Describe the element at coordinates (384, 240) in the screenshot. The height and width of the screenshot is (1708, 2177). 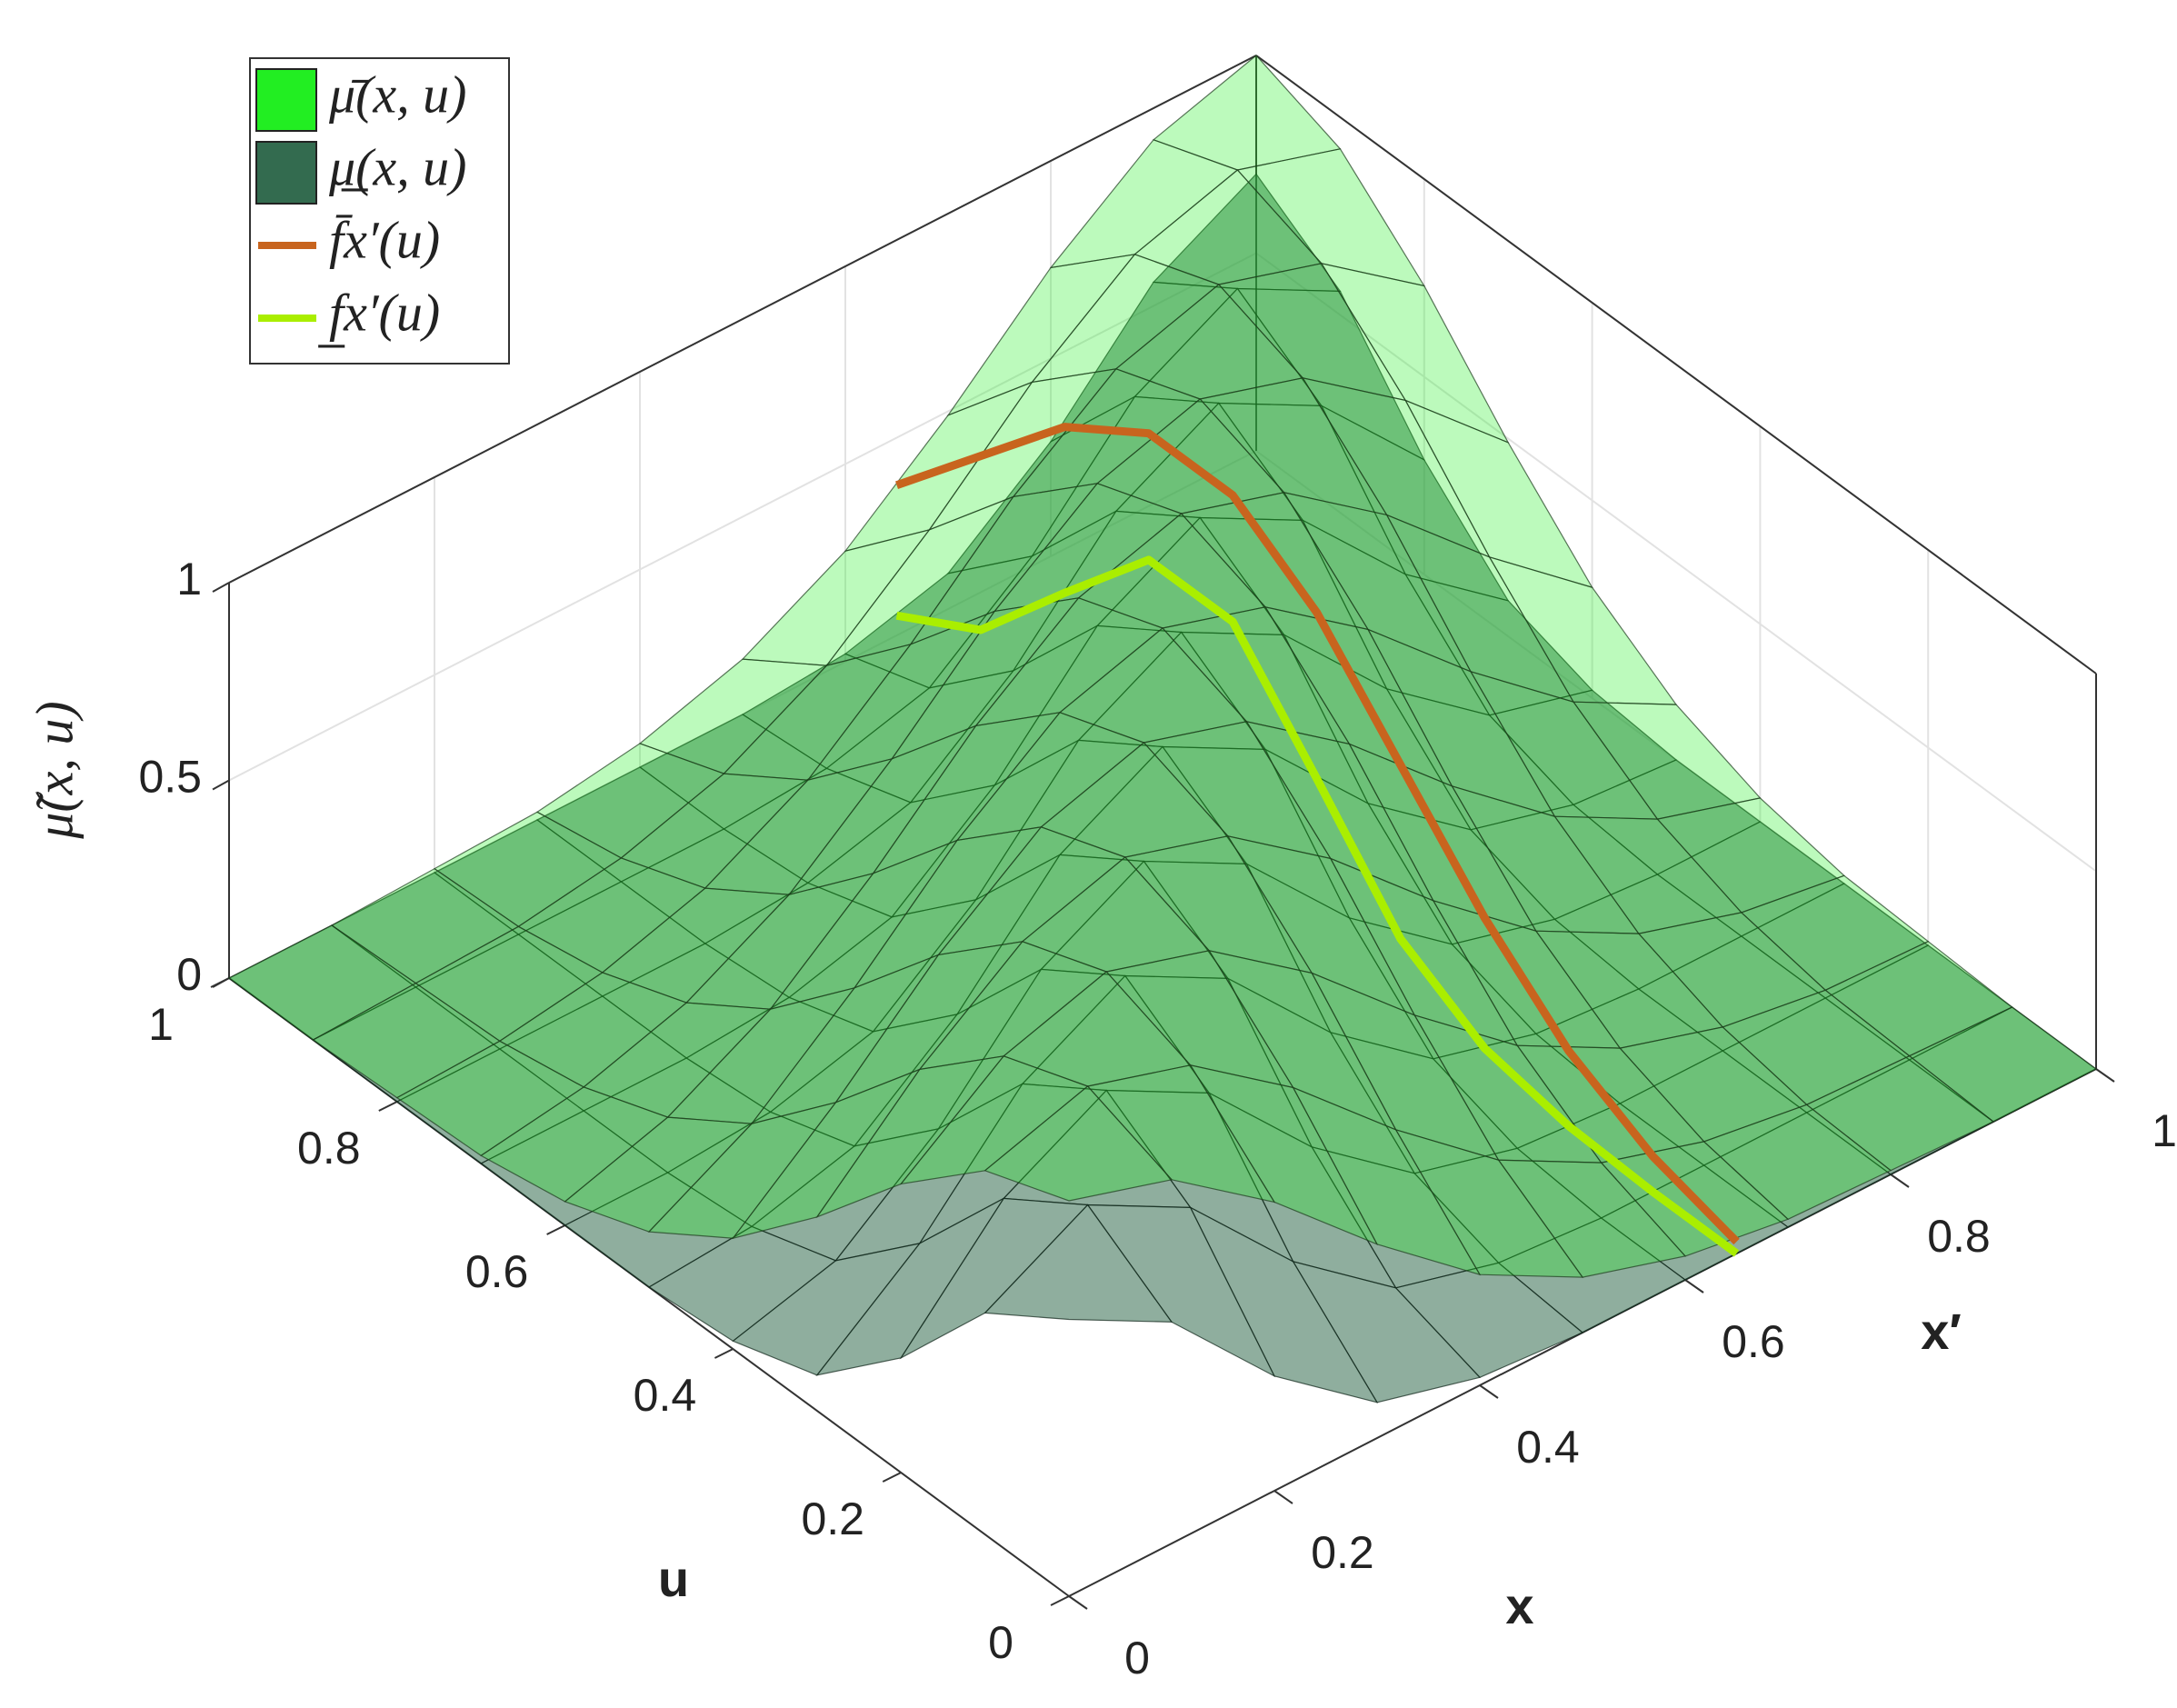
I see `legend-label: f̄x′(u)` at that location.